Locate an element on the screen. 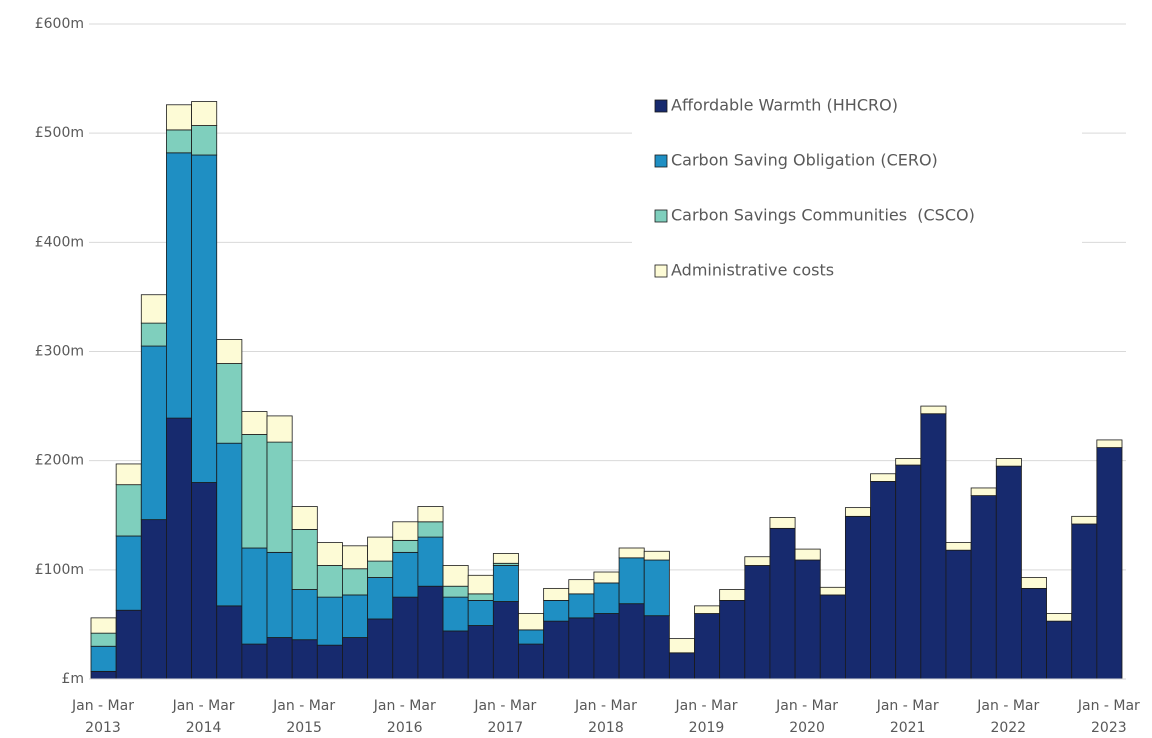 This screenshot has height=738, width=1152. y-tick-label: £500m is located at coordinates (59, 133).